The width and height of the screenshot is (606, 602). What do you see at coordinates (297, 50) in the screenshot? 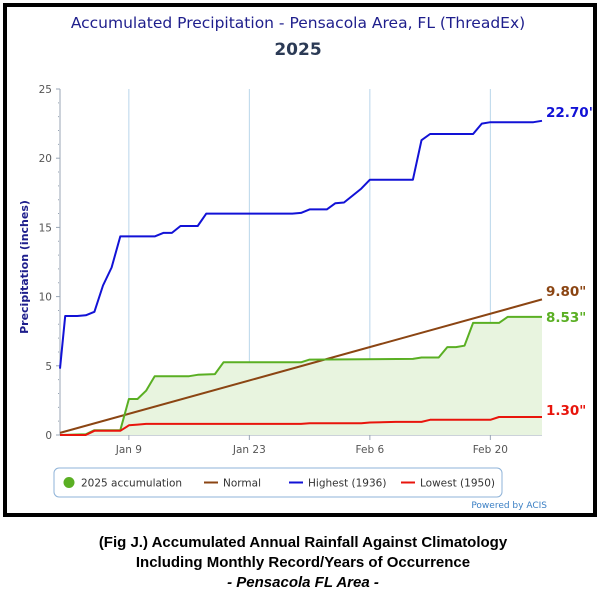
I see `chart-subtitle: 2025` at bounding box center [297, 50].